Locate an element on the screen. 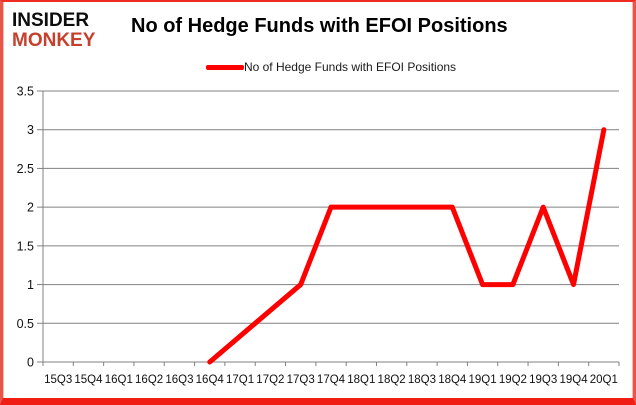 This screenshot has width=636, height=405. x-axis-label: 15Q3 is located at coordinates (58, 380).